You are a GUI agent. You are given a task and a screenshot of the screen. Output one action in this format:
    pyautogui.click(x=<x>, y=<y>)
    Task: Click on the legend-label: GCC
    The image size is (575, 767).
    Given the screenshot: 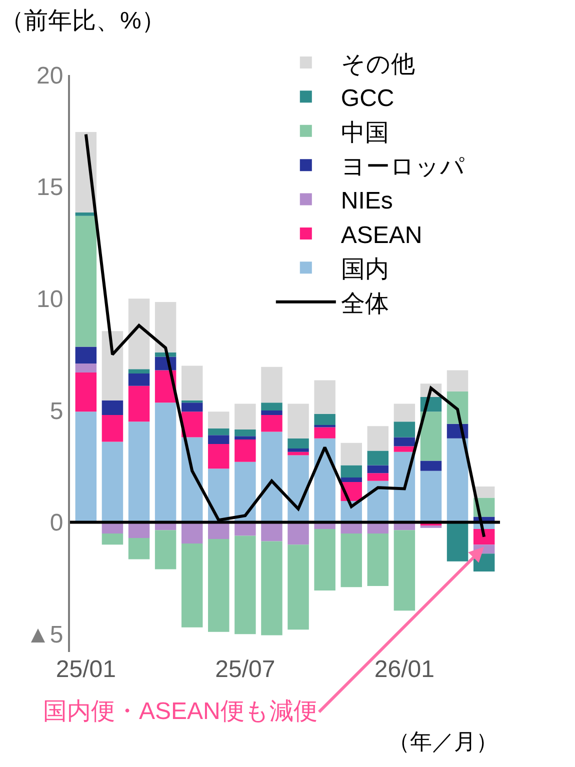 What is the action you would take?
    pyautogui.click(x=367, y=98)
    